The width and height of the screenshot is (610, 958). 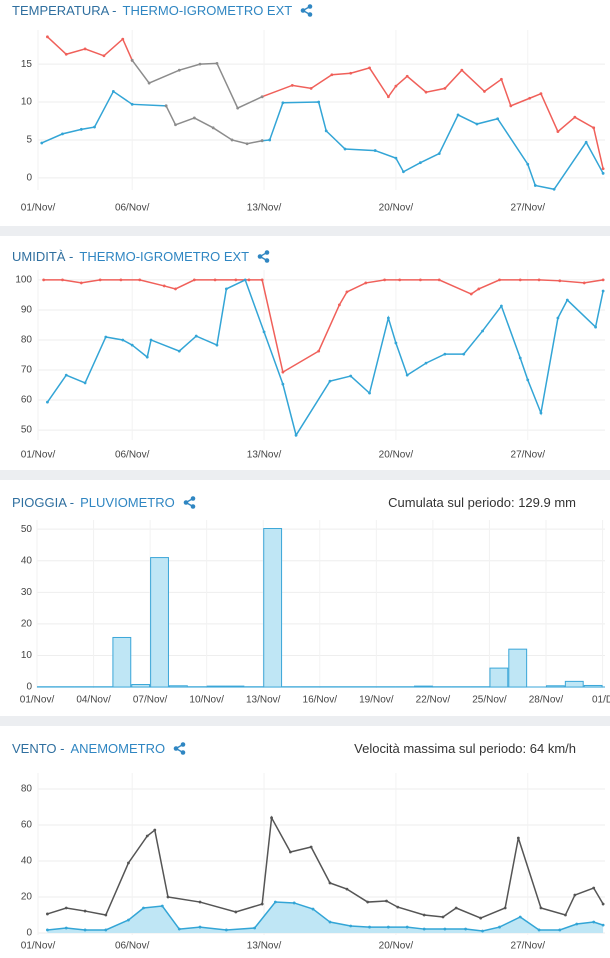 What do you see at coordinates (528, 208) in the screenshot?
I see `x-tick-label: 27/Nov/` at bounding box center [528, 208].